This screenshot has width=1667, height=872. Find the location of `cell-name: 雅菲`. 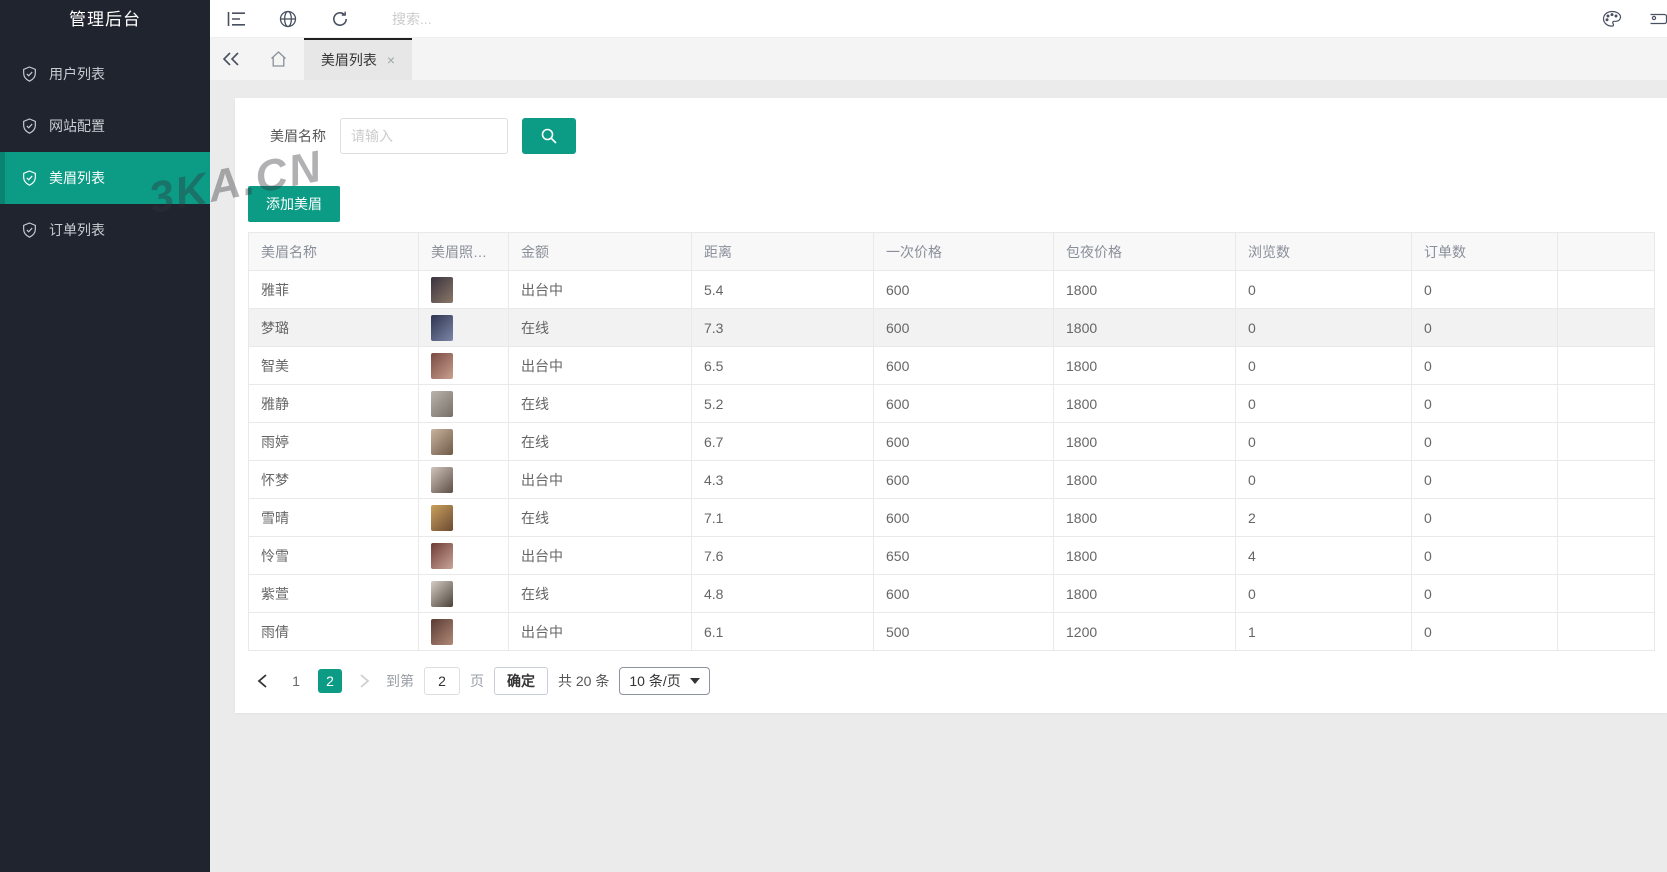

cell-name: 雅菲 is located at coordinates (333, 289).